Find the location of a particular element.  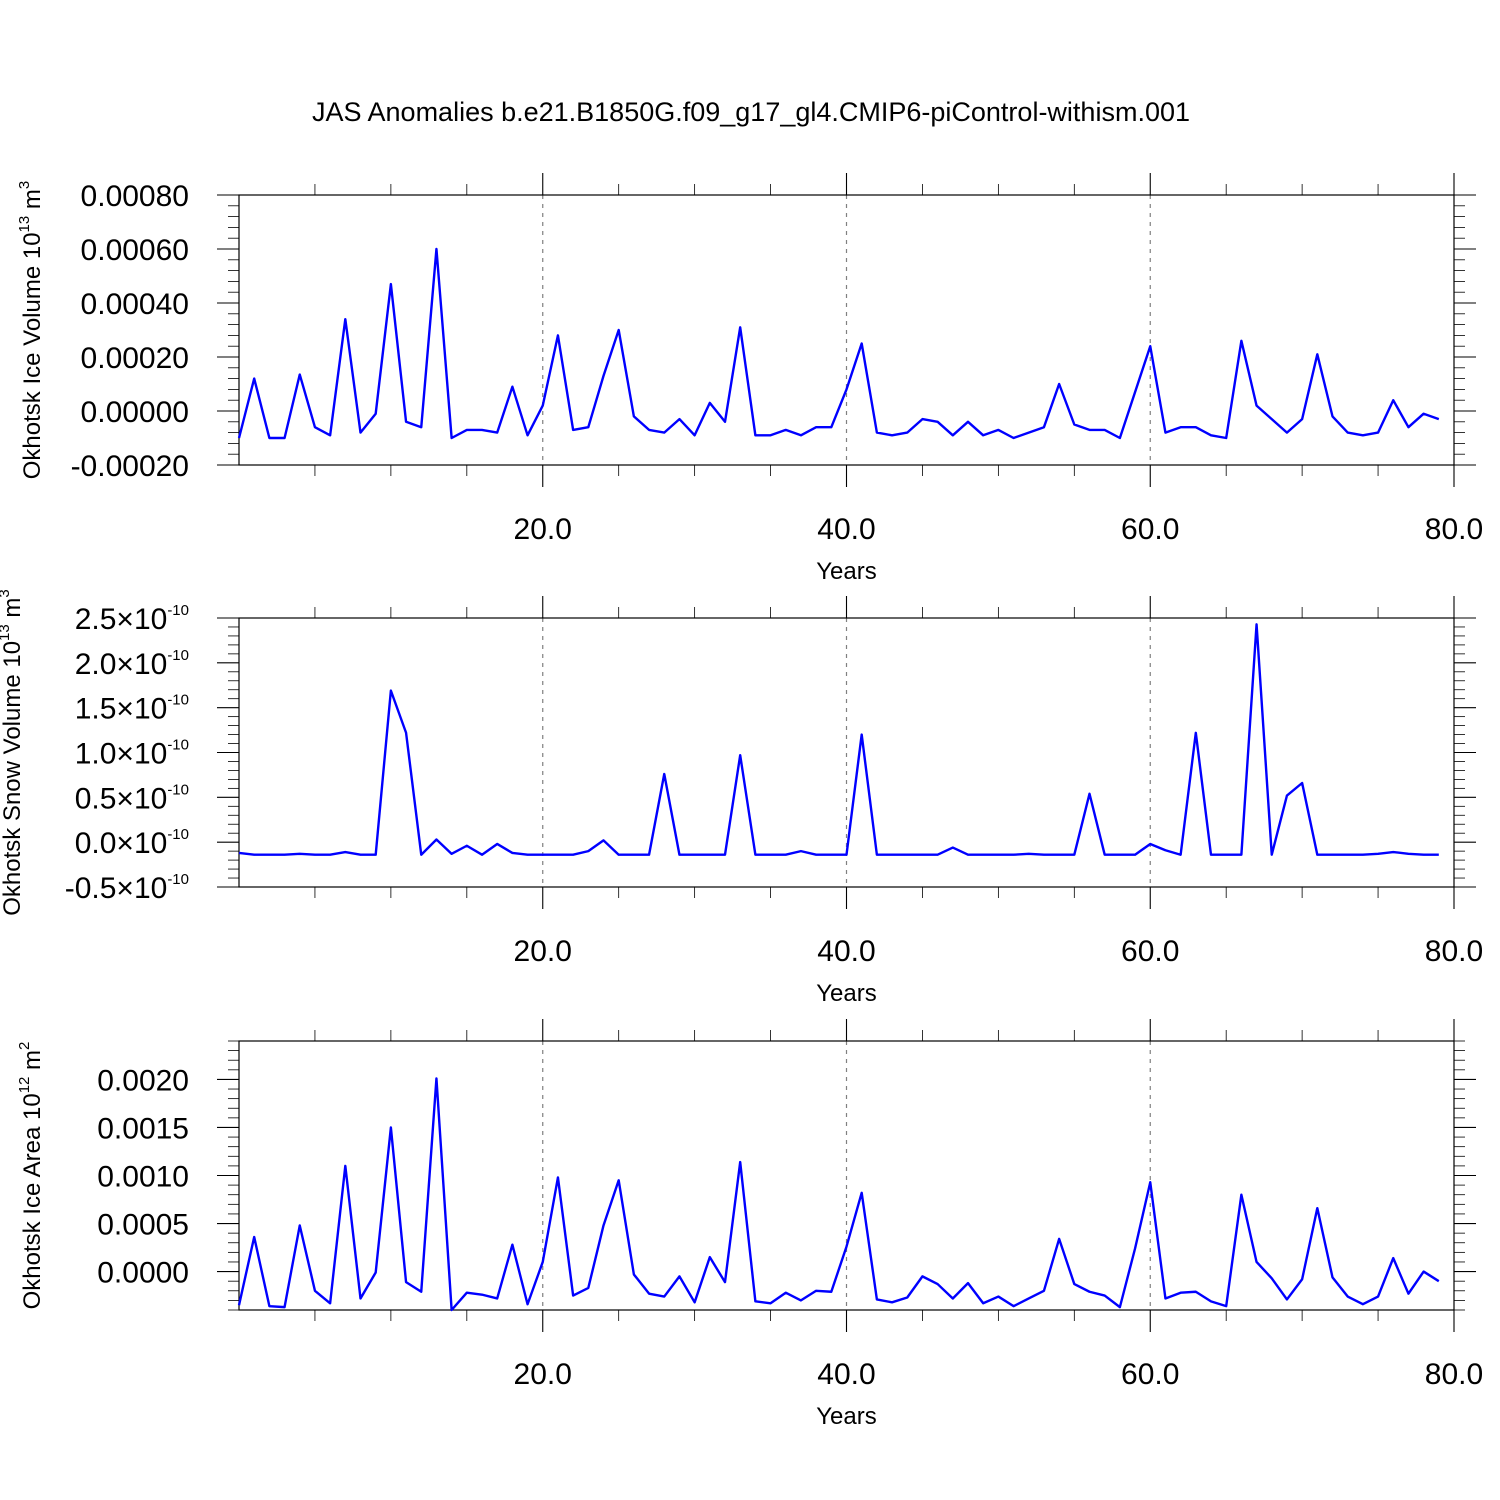

y-tick-label: 0.0015 is located at coordinates (143, 1128).